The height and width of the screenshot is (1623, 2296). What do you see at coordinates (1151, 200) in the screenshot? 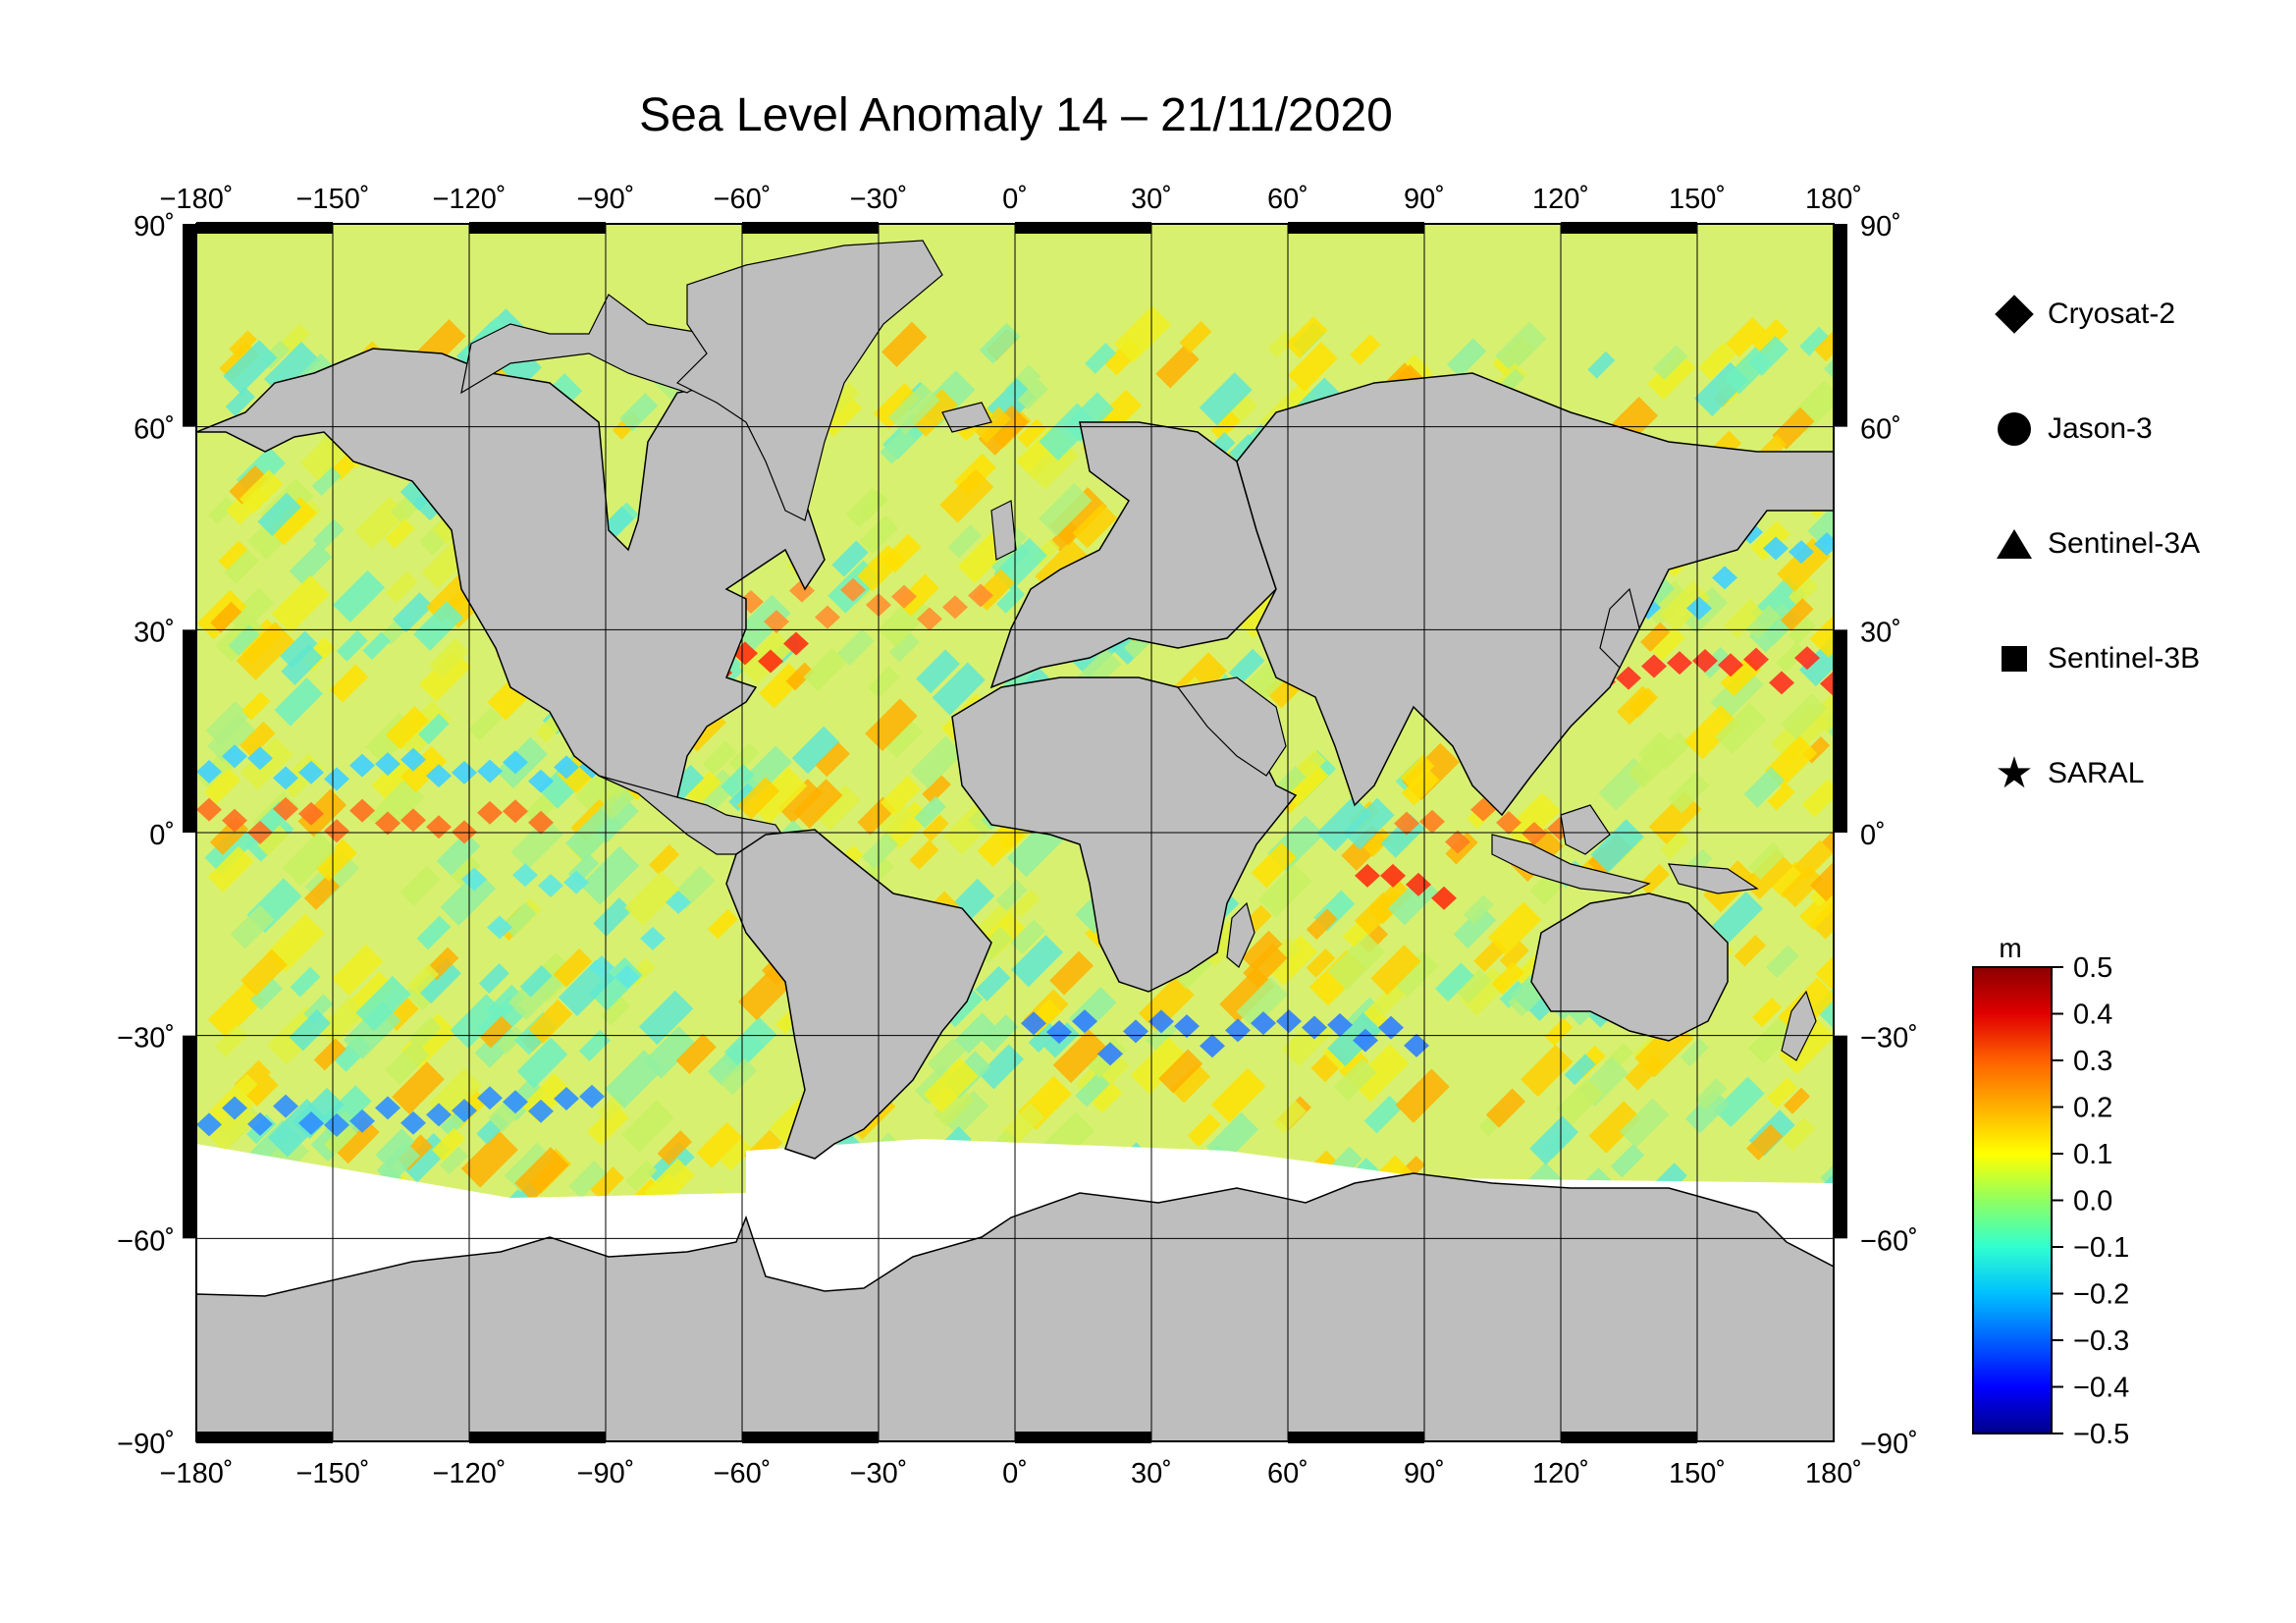
I see `lon-tick-label-top: 30˚` at bounding box center [1151, 200].